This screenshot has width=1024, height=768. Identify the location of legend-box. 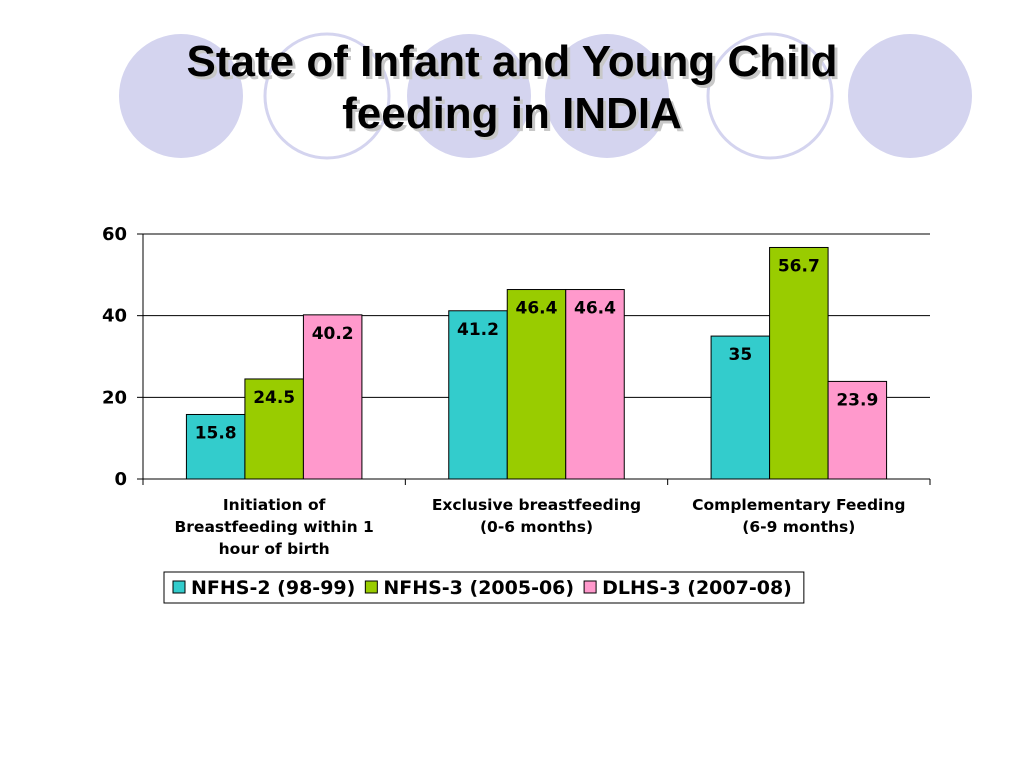
(484, 587).